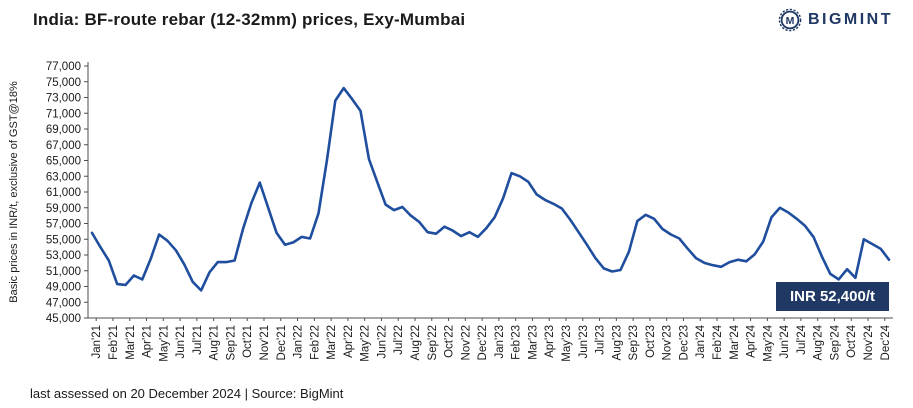 This screenshot has width=913, height=408. Describe the element at coordinates (164, 343) in the screenshot. I see `svg-text: May'21` at that location.